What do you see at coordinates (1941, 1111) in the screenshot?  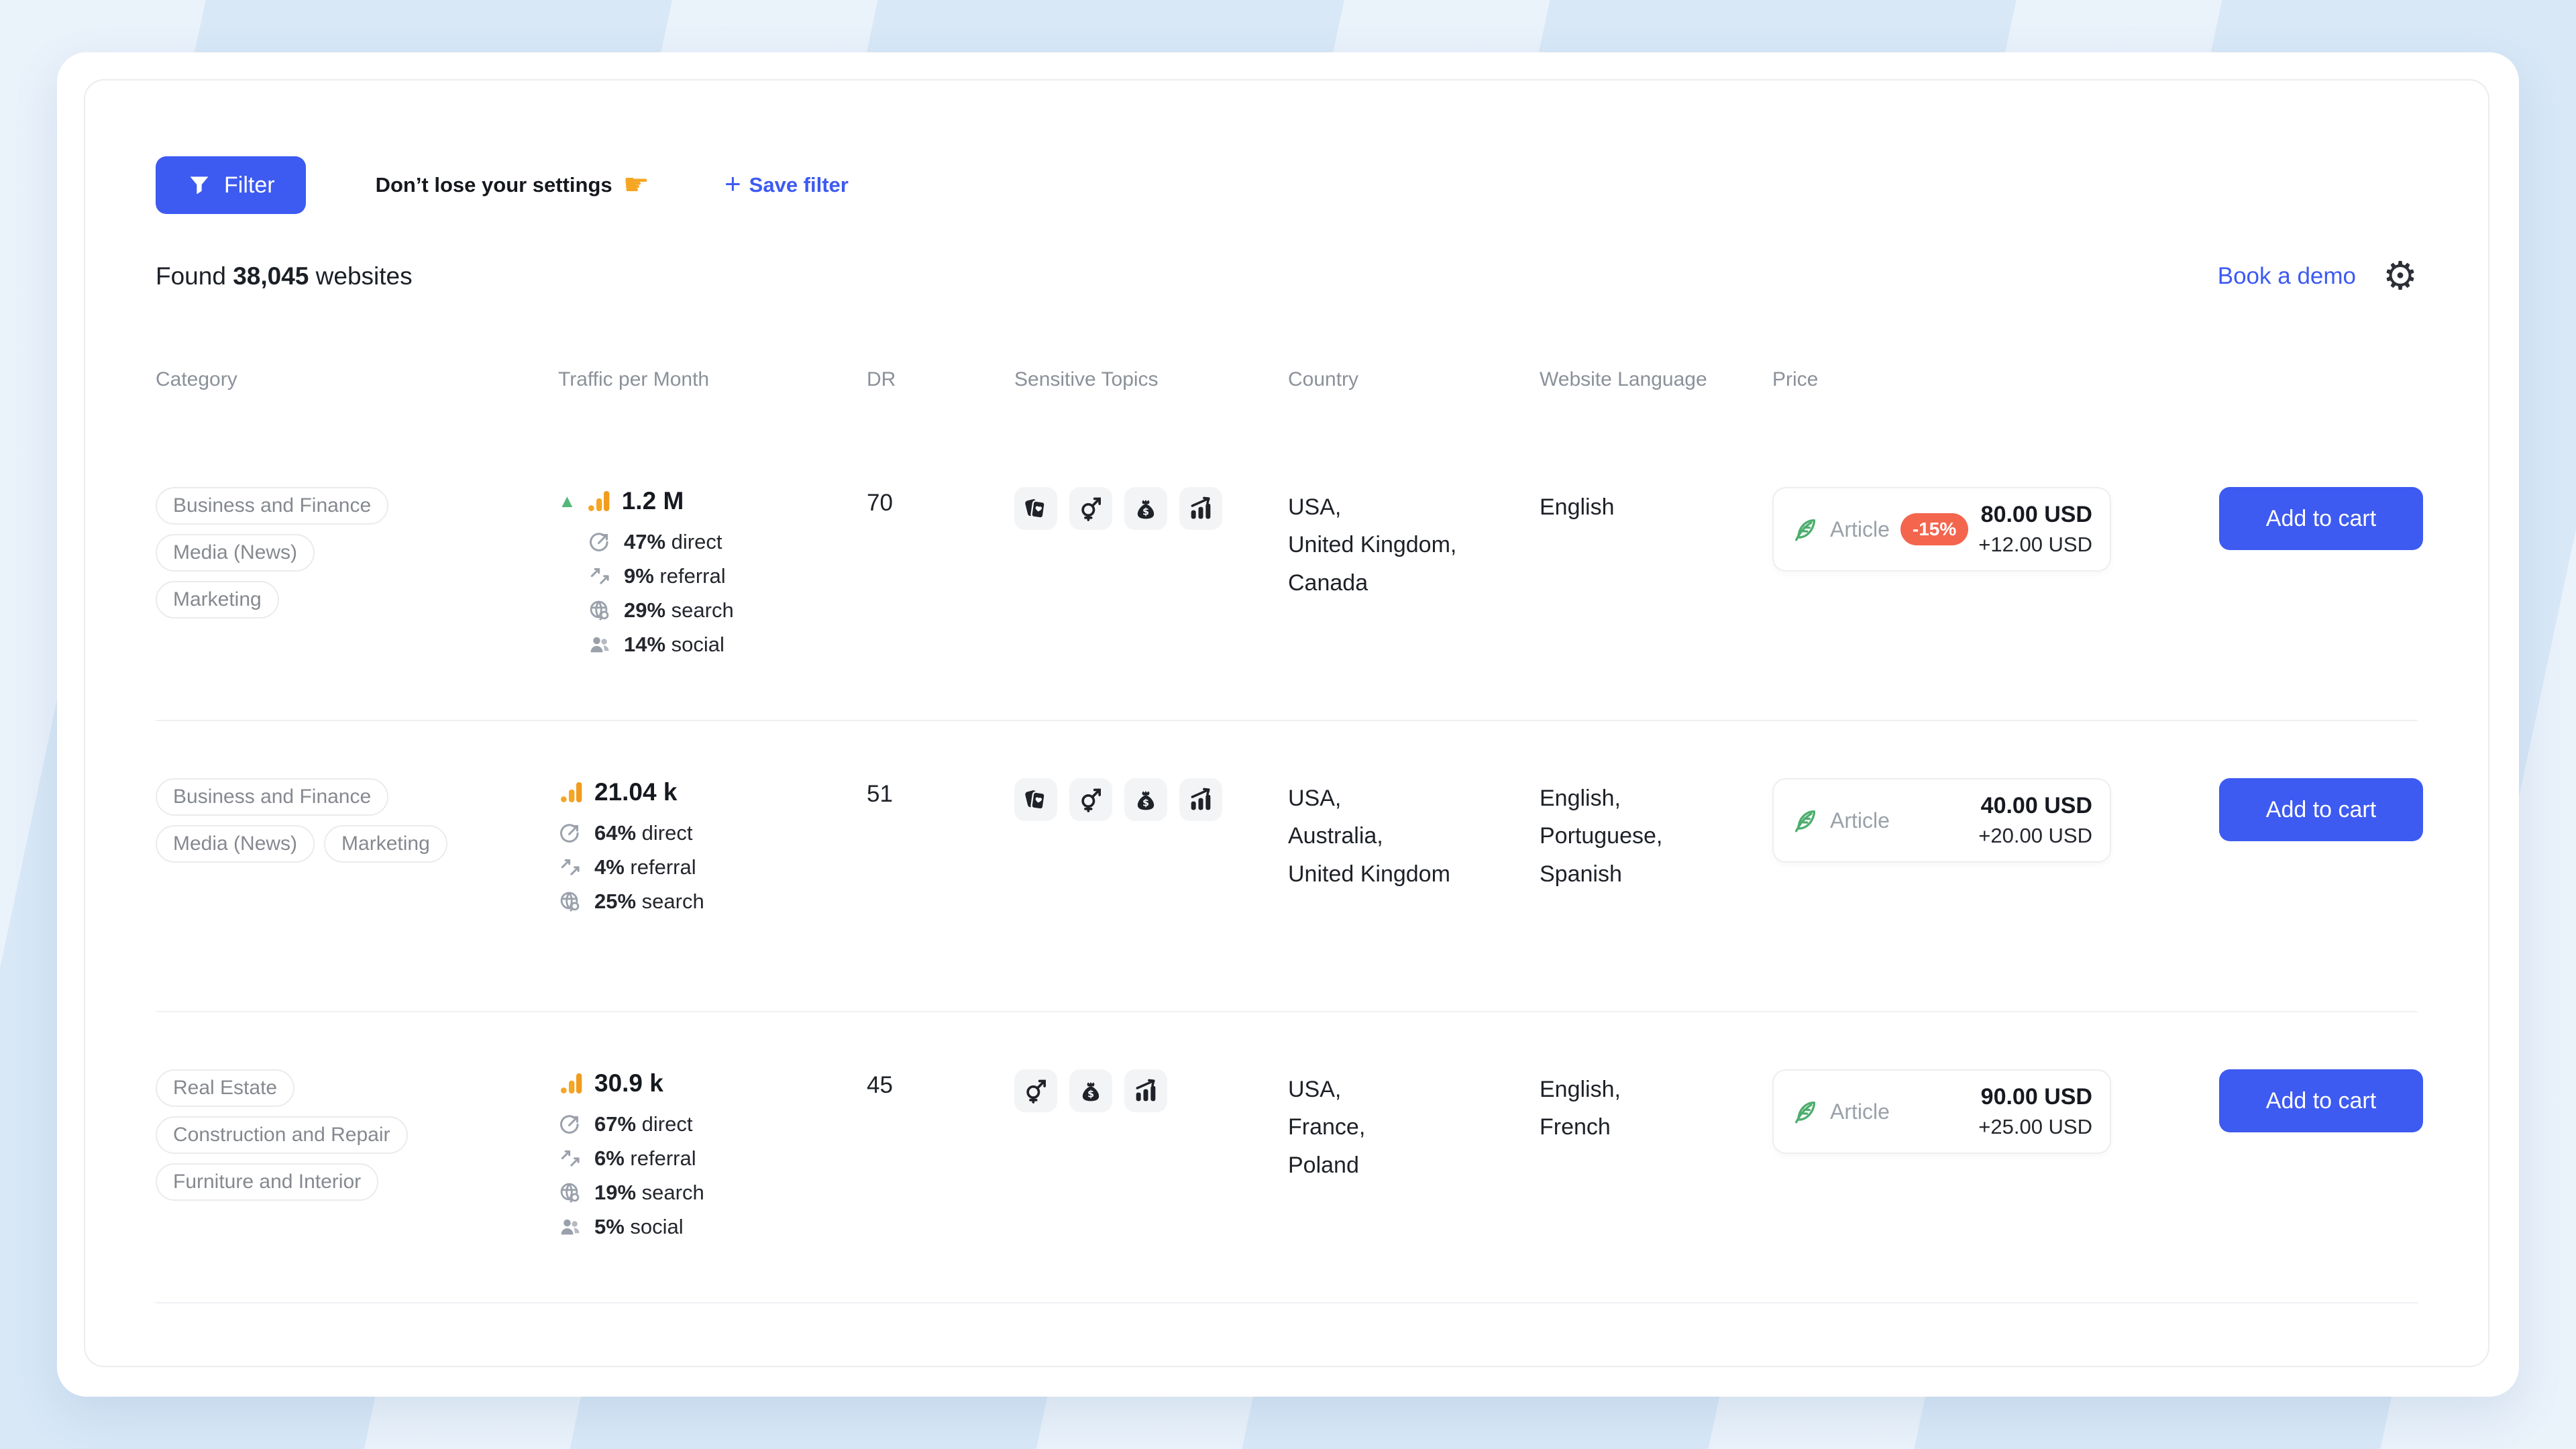 I see `price-card: Article 90.00 USD +25.00 USD` at bounding box center [1941, 1111].